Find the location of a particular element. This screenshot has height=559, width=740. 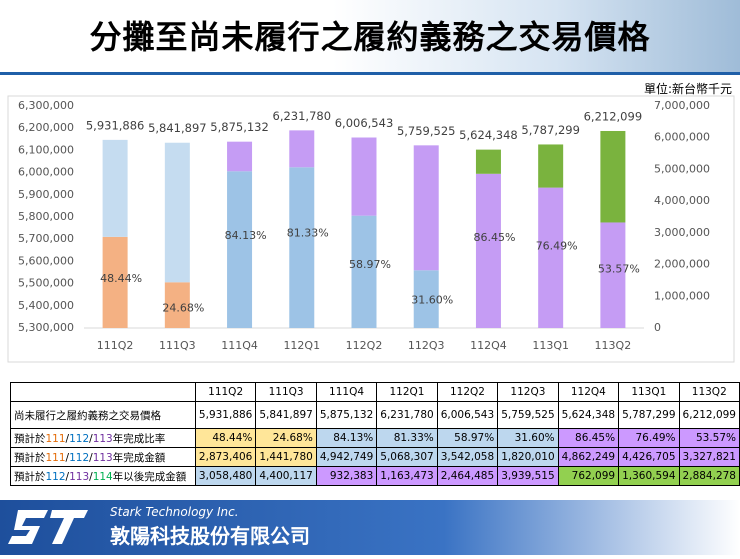

table-cell: 5,787,299 is located at coordinates (649, 415).